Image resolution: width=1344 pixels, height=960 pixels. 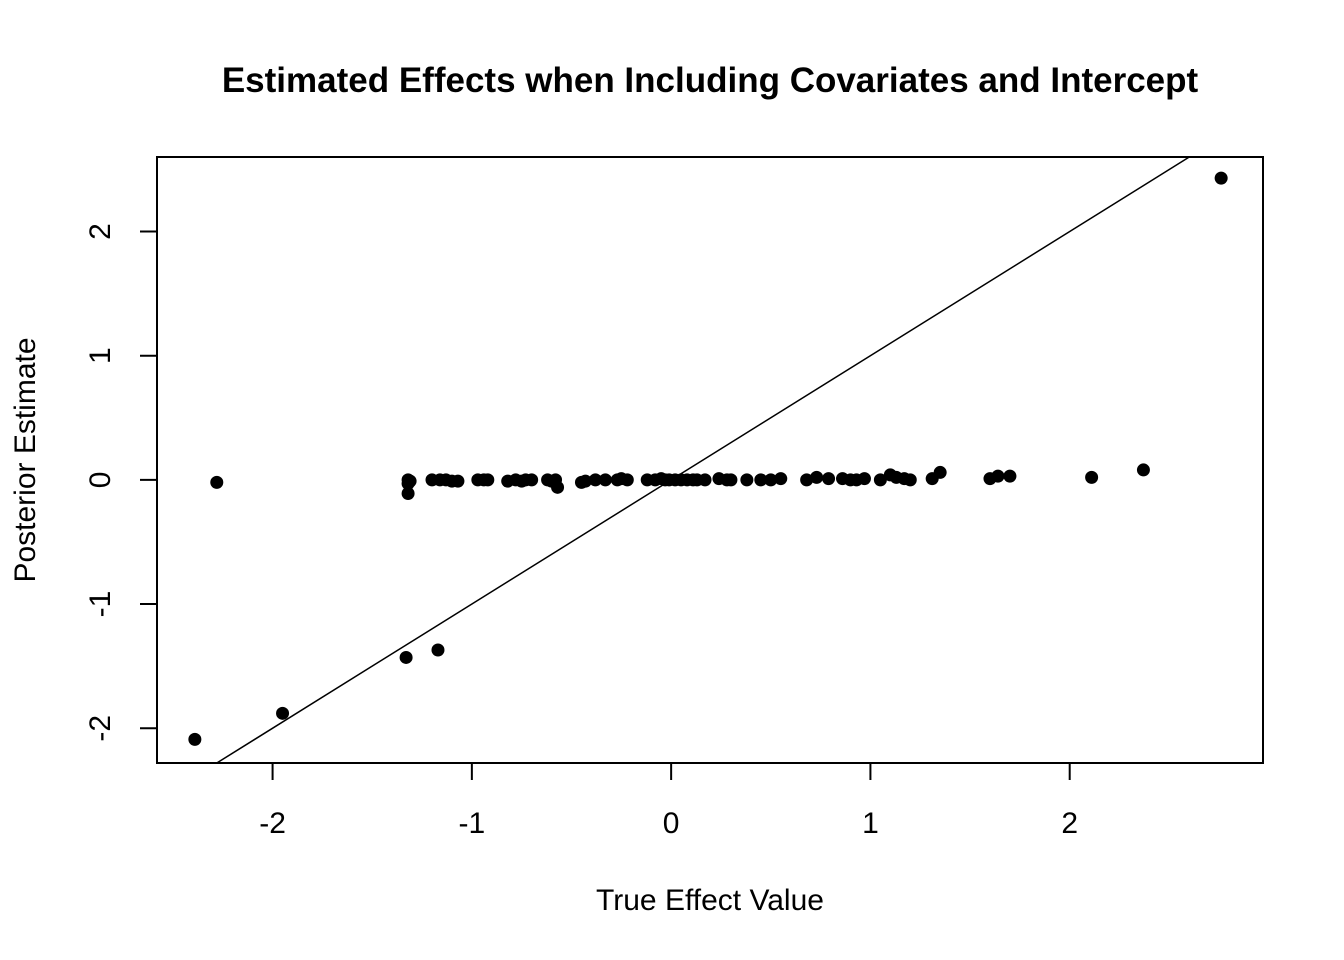 What do you see at coordinates (668, 801) in the screenshot?
I see `x-axis: -2 -1 0 1 2` at bounding box center [668, 801].